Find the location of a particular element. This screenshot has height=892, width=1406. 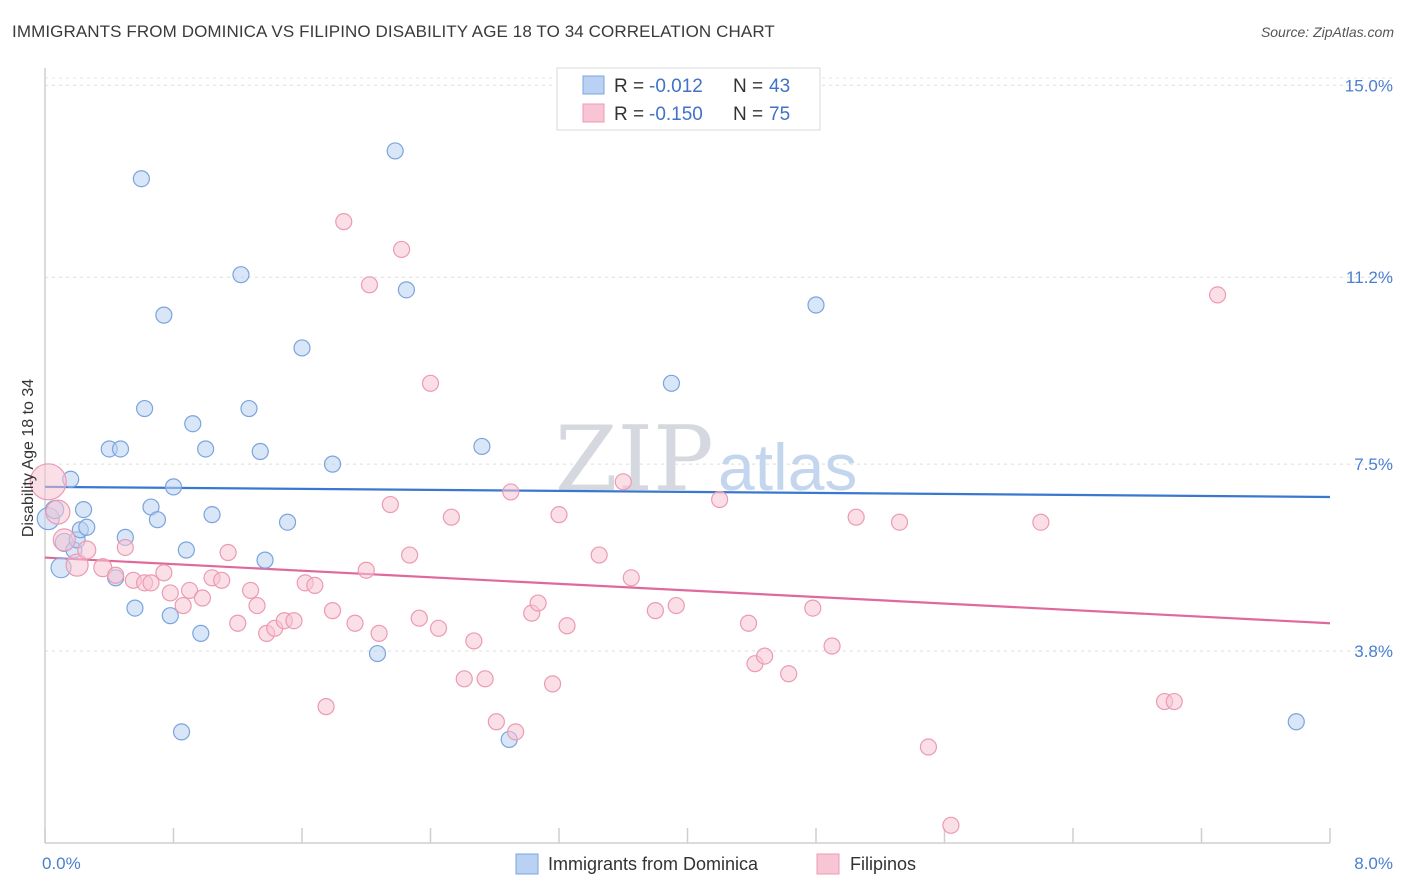

trend-line-dominica is located at coordinates (687, 492).